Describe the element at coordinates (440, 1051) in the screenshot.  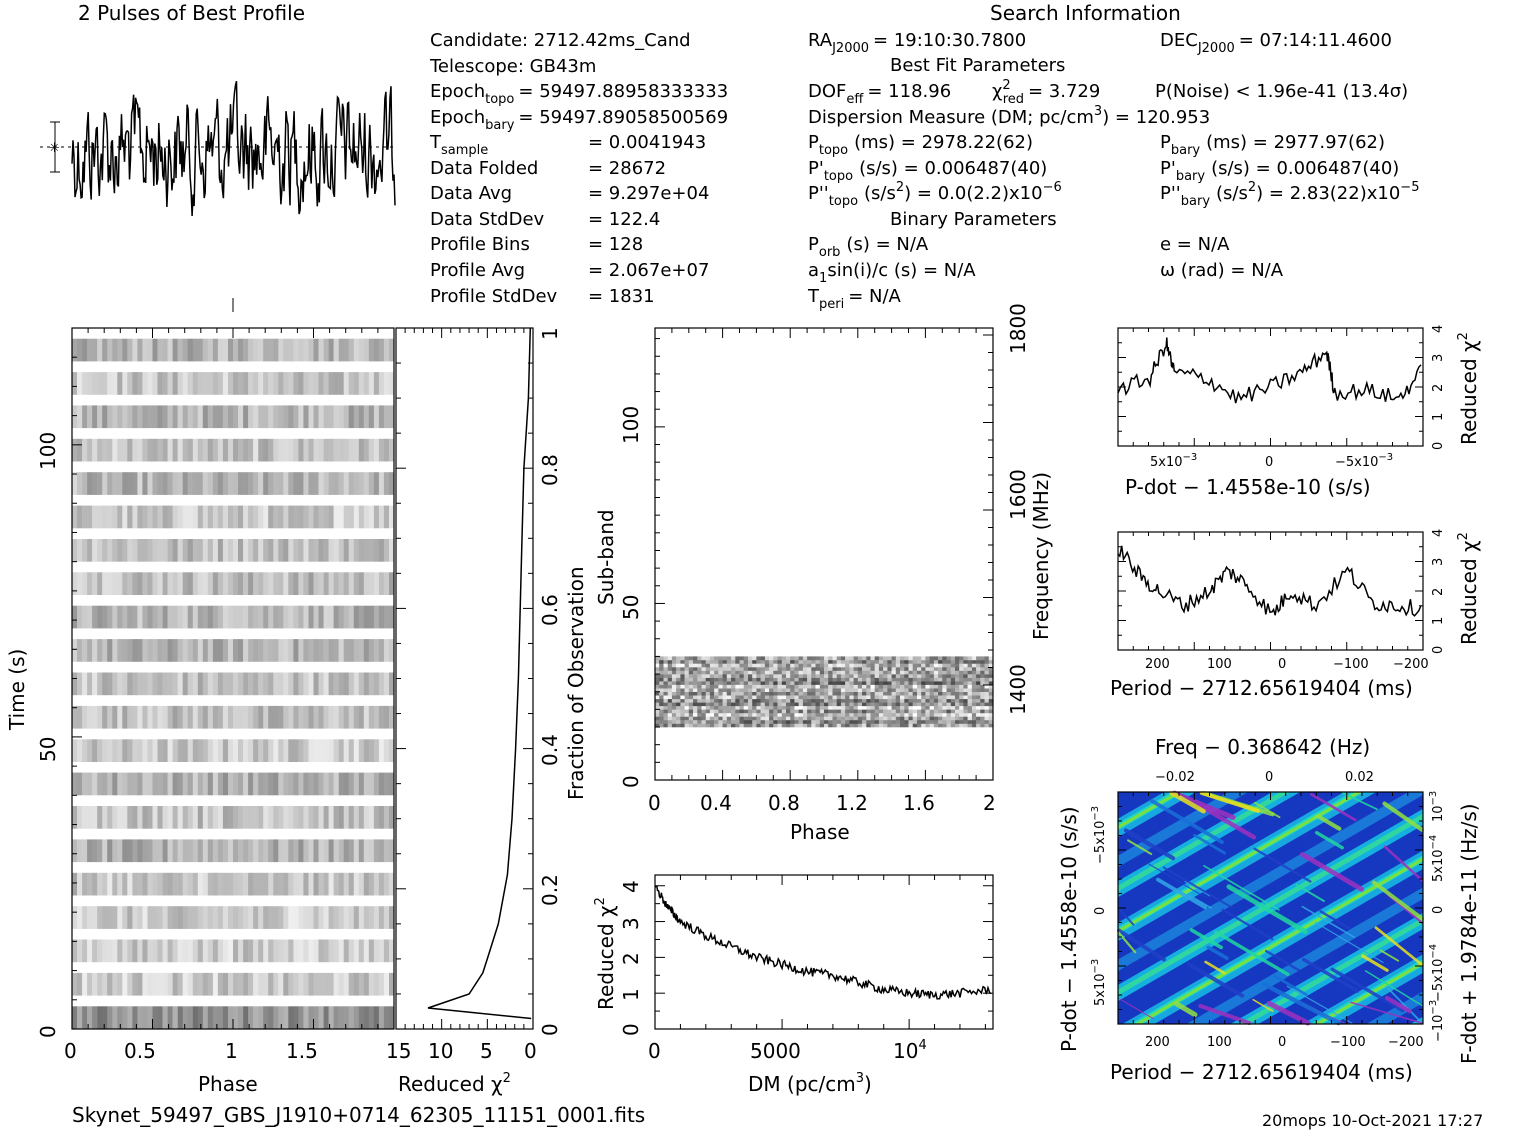
I see `chi2-tick-10: 10` at that location.